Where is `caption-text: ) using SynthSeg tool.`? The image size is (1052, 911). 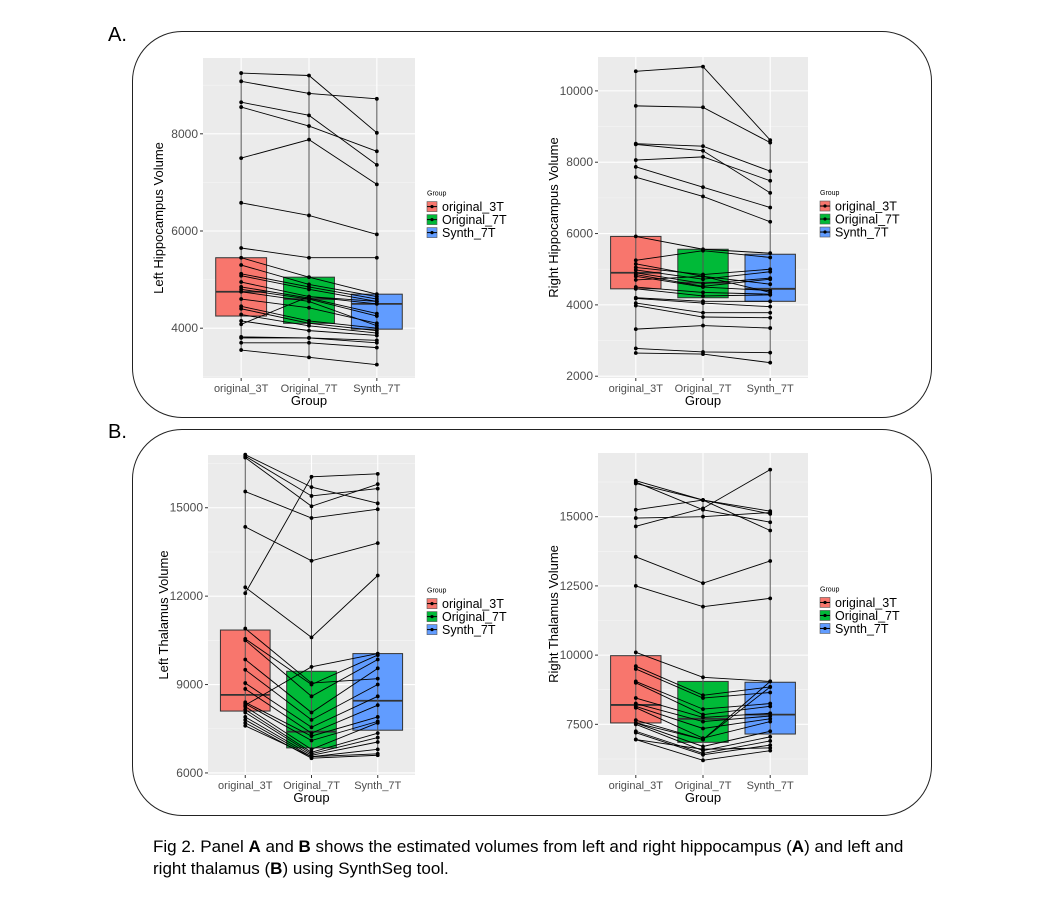
caption-text: ) using SynthSeg tool. is located at coordinates (365, 868).